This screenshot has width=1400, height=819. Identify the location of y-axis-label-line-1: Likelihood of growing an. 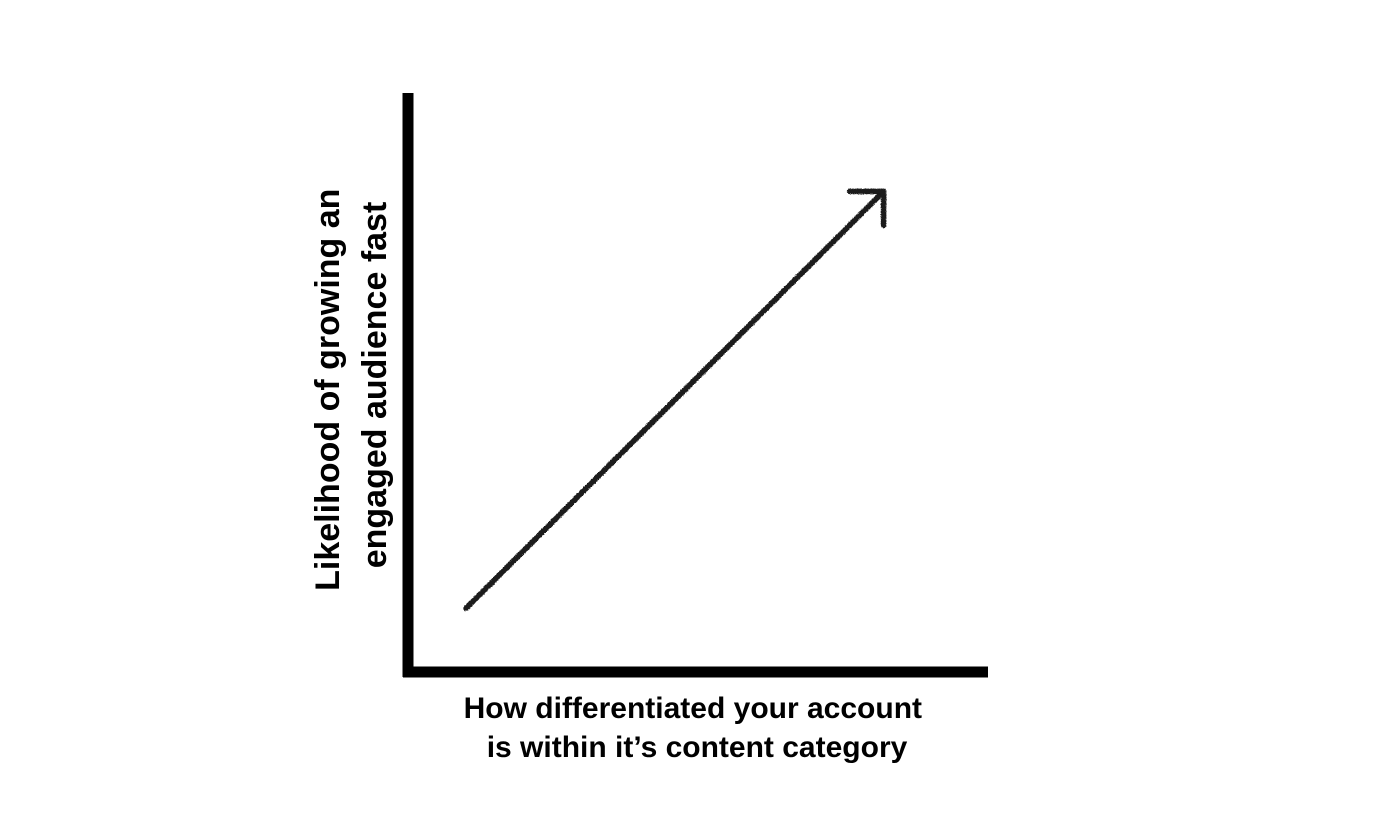
(328, 390).